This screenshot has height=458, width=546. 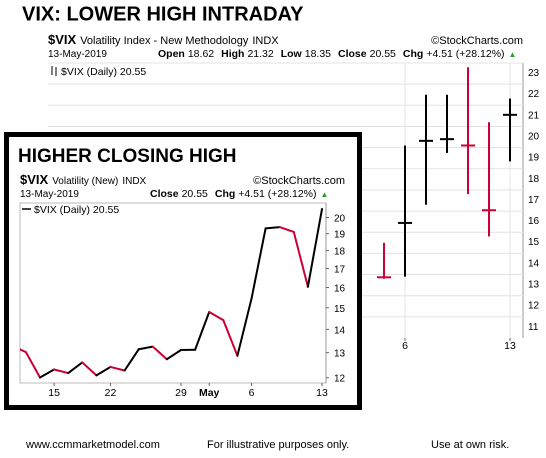 I want to click on text-part: Open, so click(x=171, y=54).